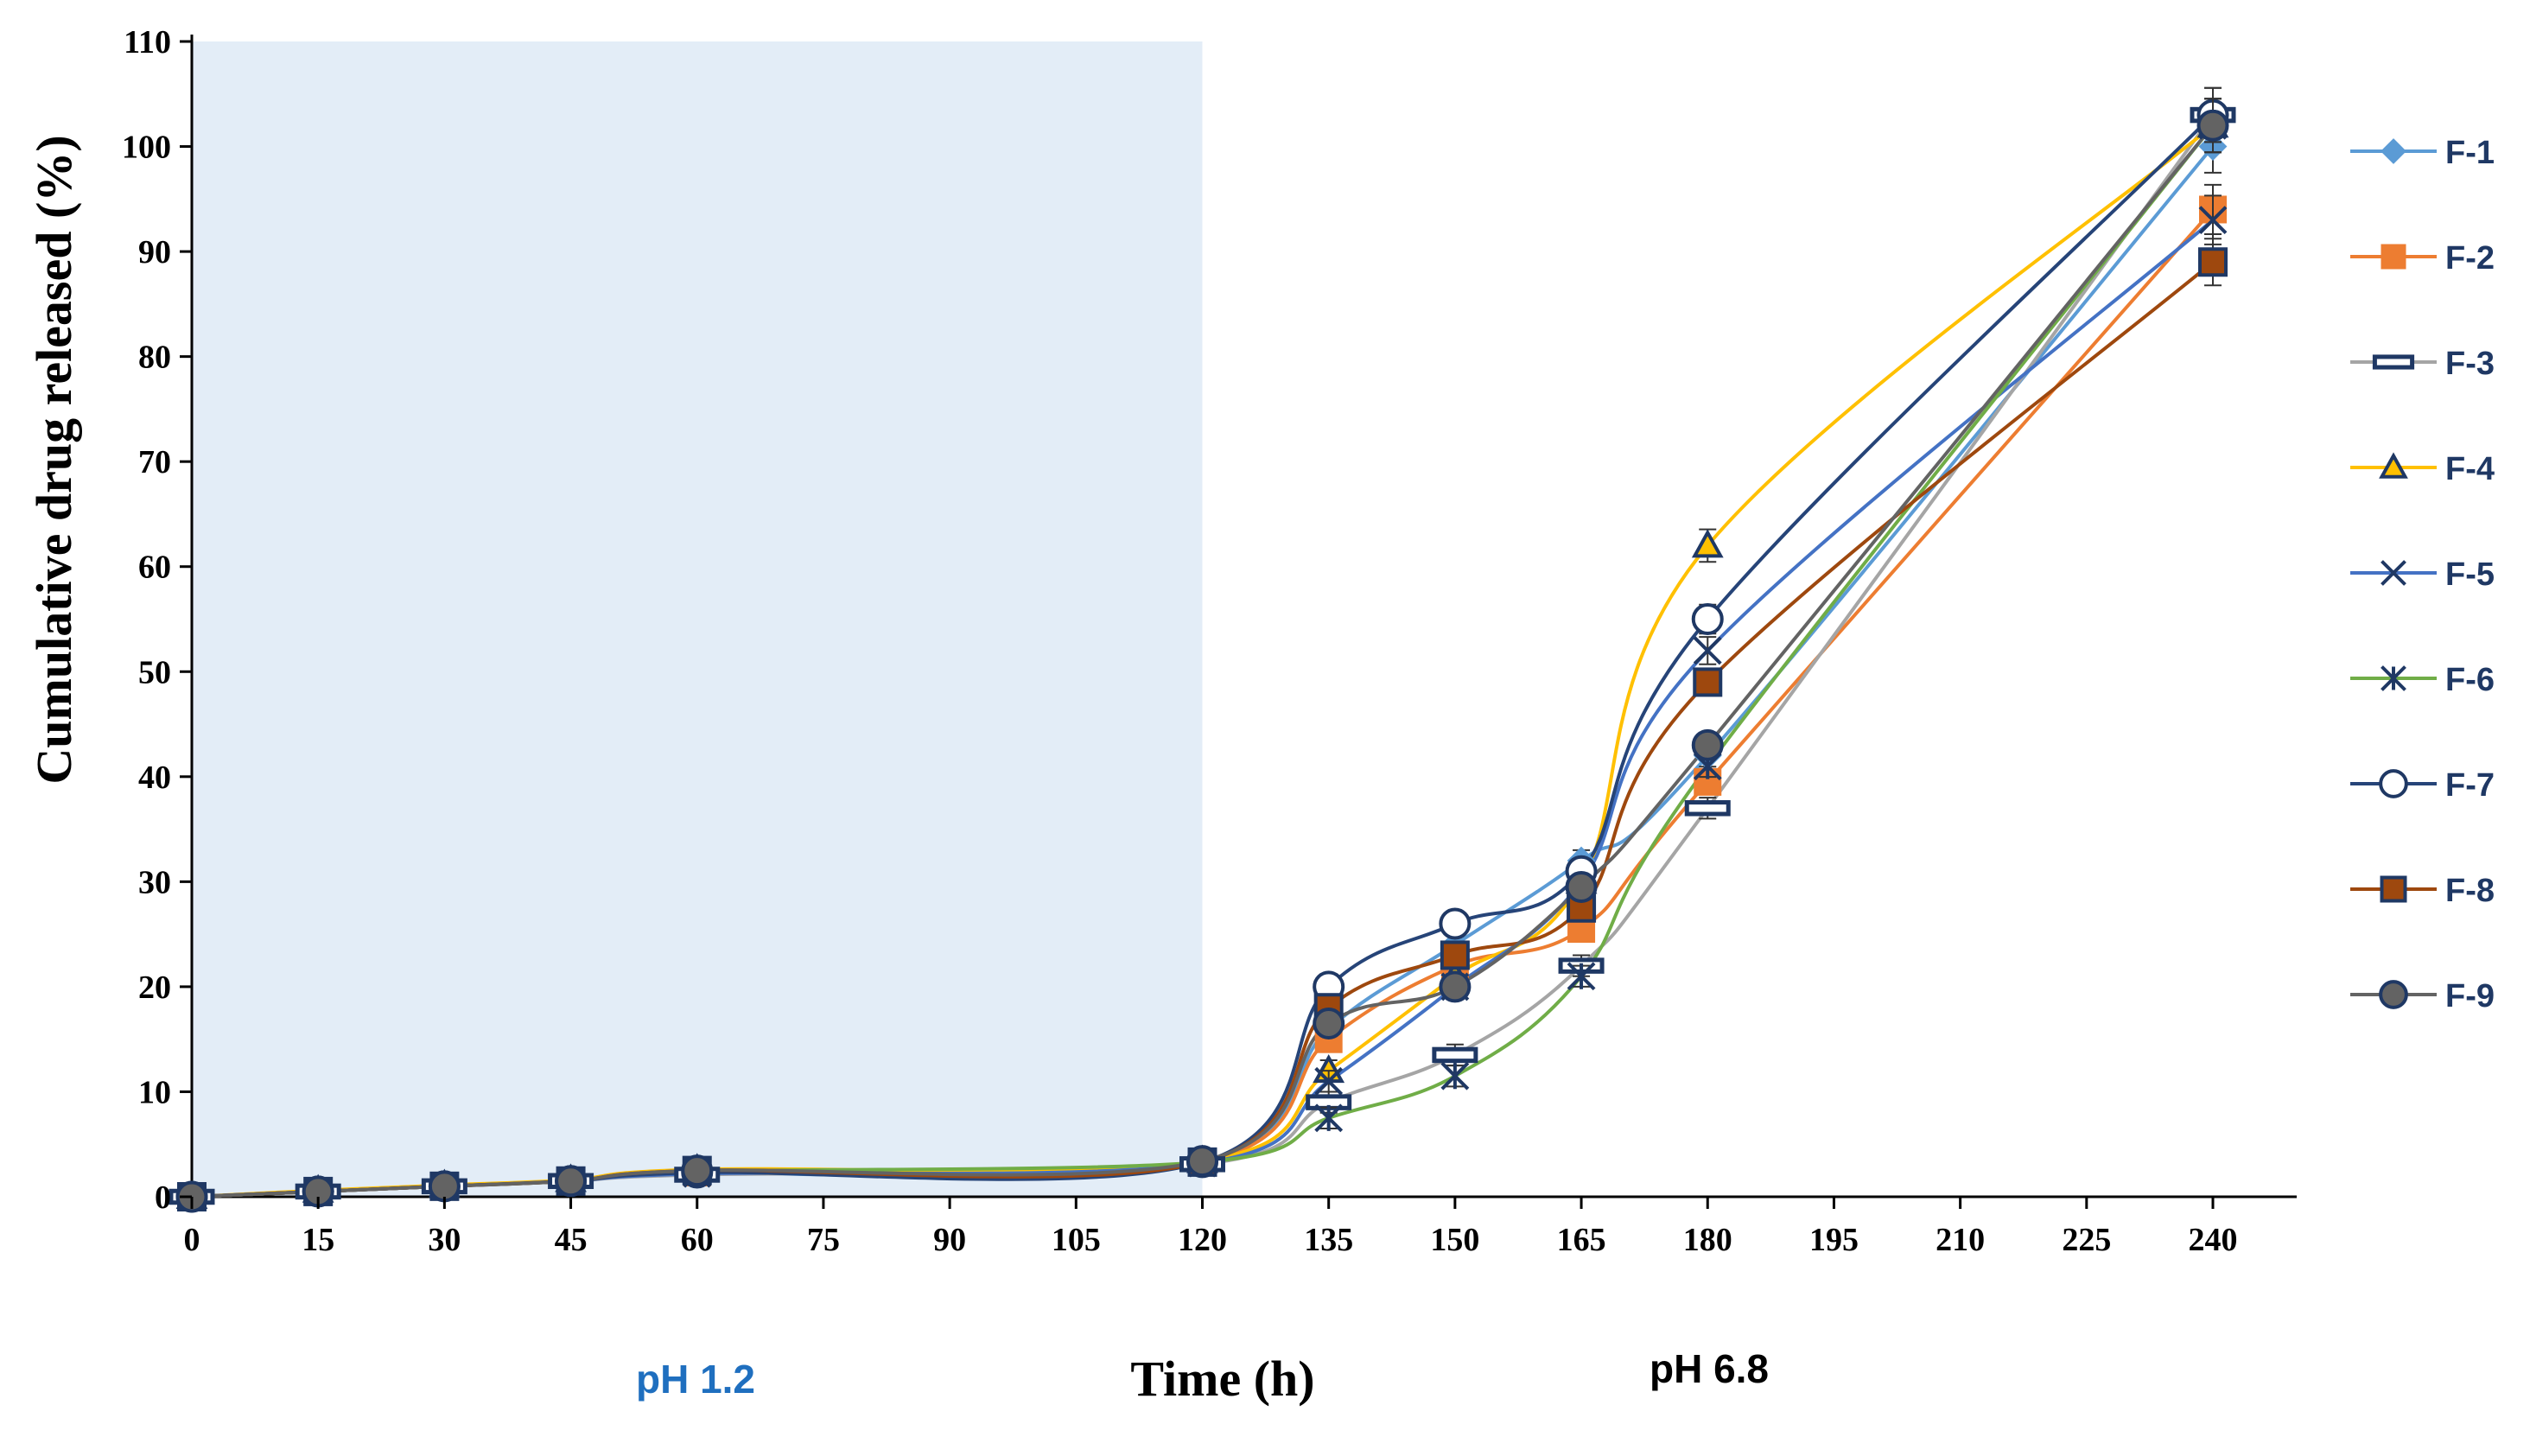 This screenshot has height=1456, width=2530. What do you see at coordinates (2470, 153) in the screenshot?
I see `legend-label: F-1` at bounding box center [2470, 153].